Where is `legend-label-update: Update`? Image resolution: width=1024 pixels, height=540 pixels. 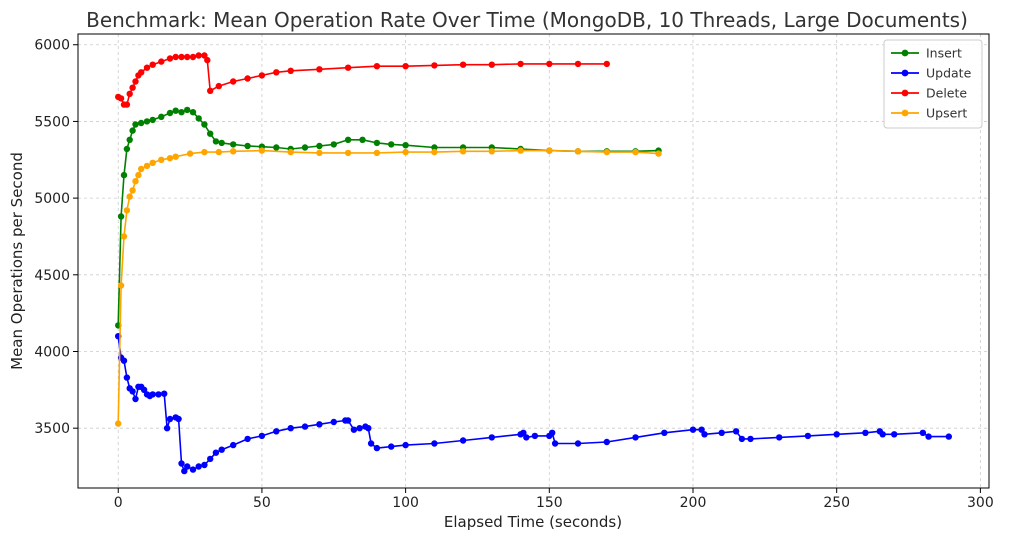
legend-label-update: Update is located at coordinates (949, 73).